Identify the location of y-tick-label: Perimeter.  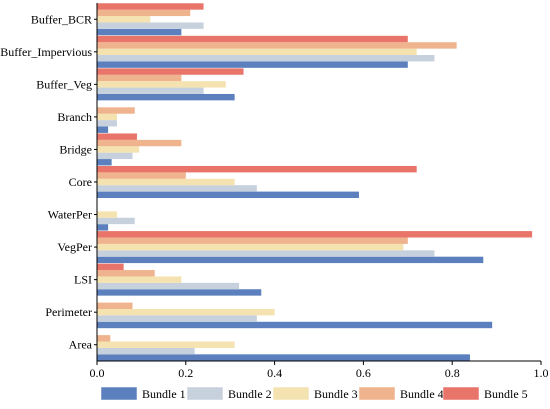
(68, 312).